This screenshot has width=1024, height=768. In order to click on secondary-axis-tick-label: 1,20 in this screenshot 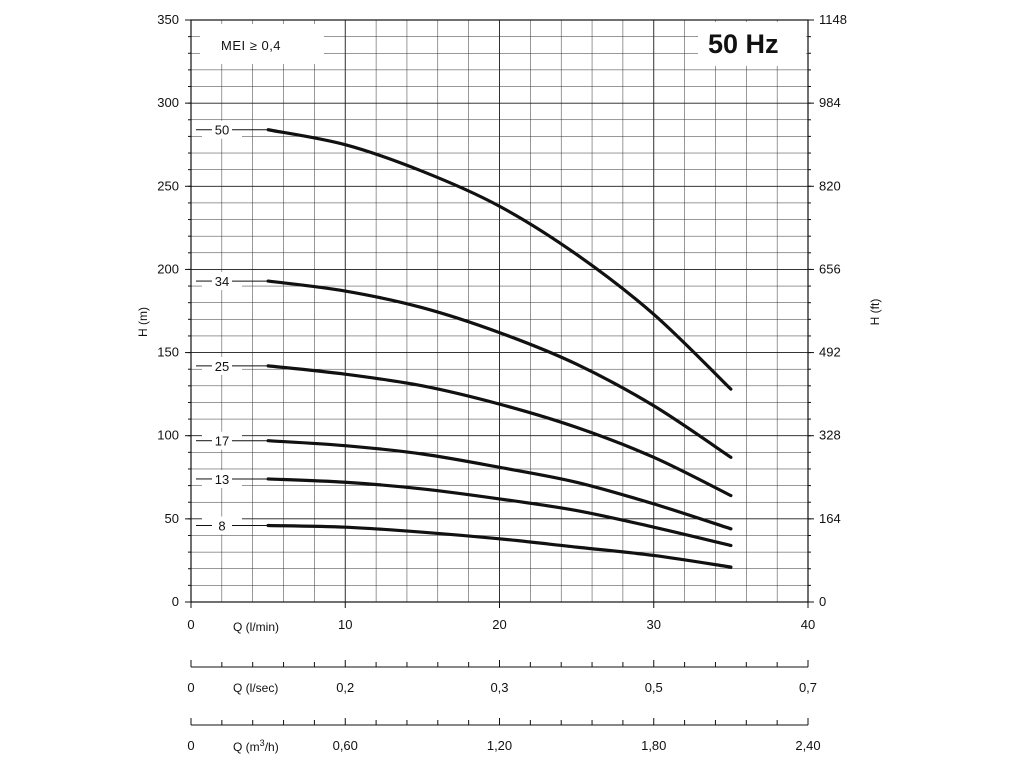, I will do `click(499, 745)`.